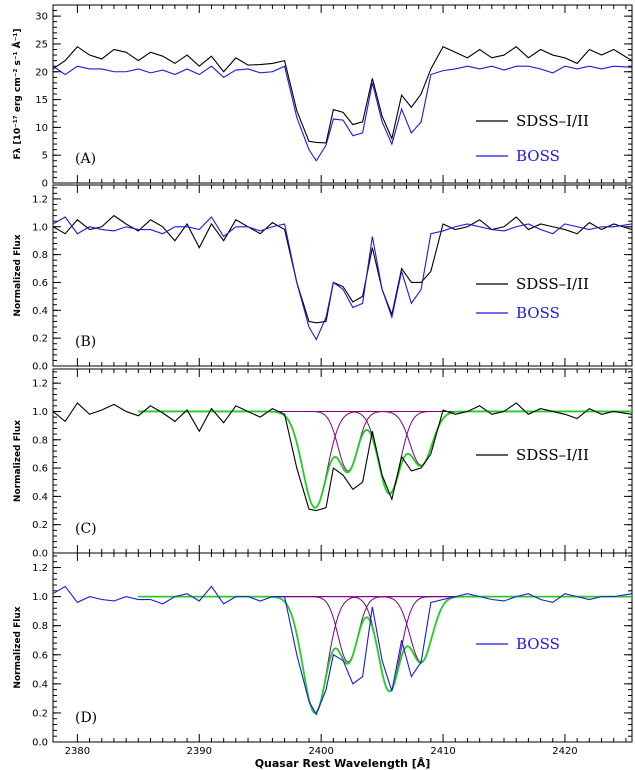 This screenshot has width=635, height=770. I want to click on panel-label: (D), so click(86, 718).